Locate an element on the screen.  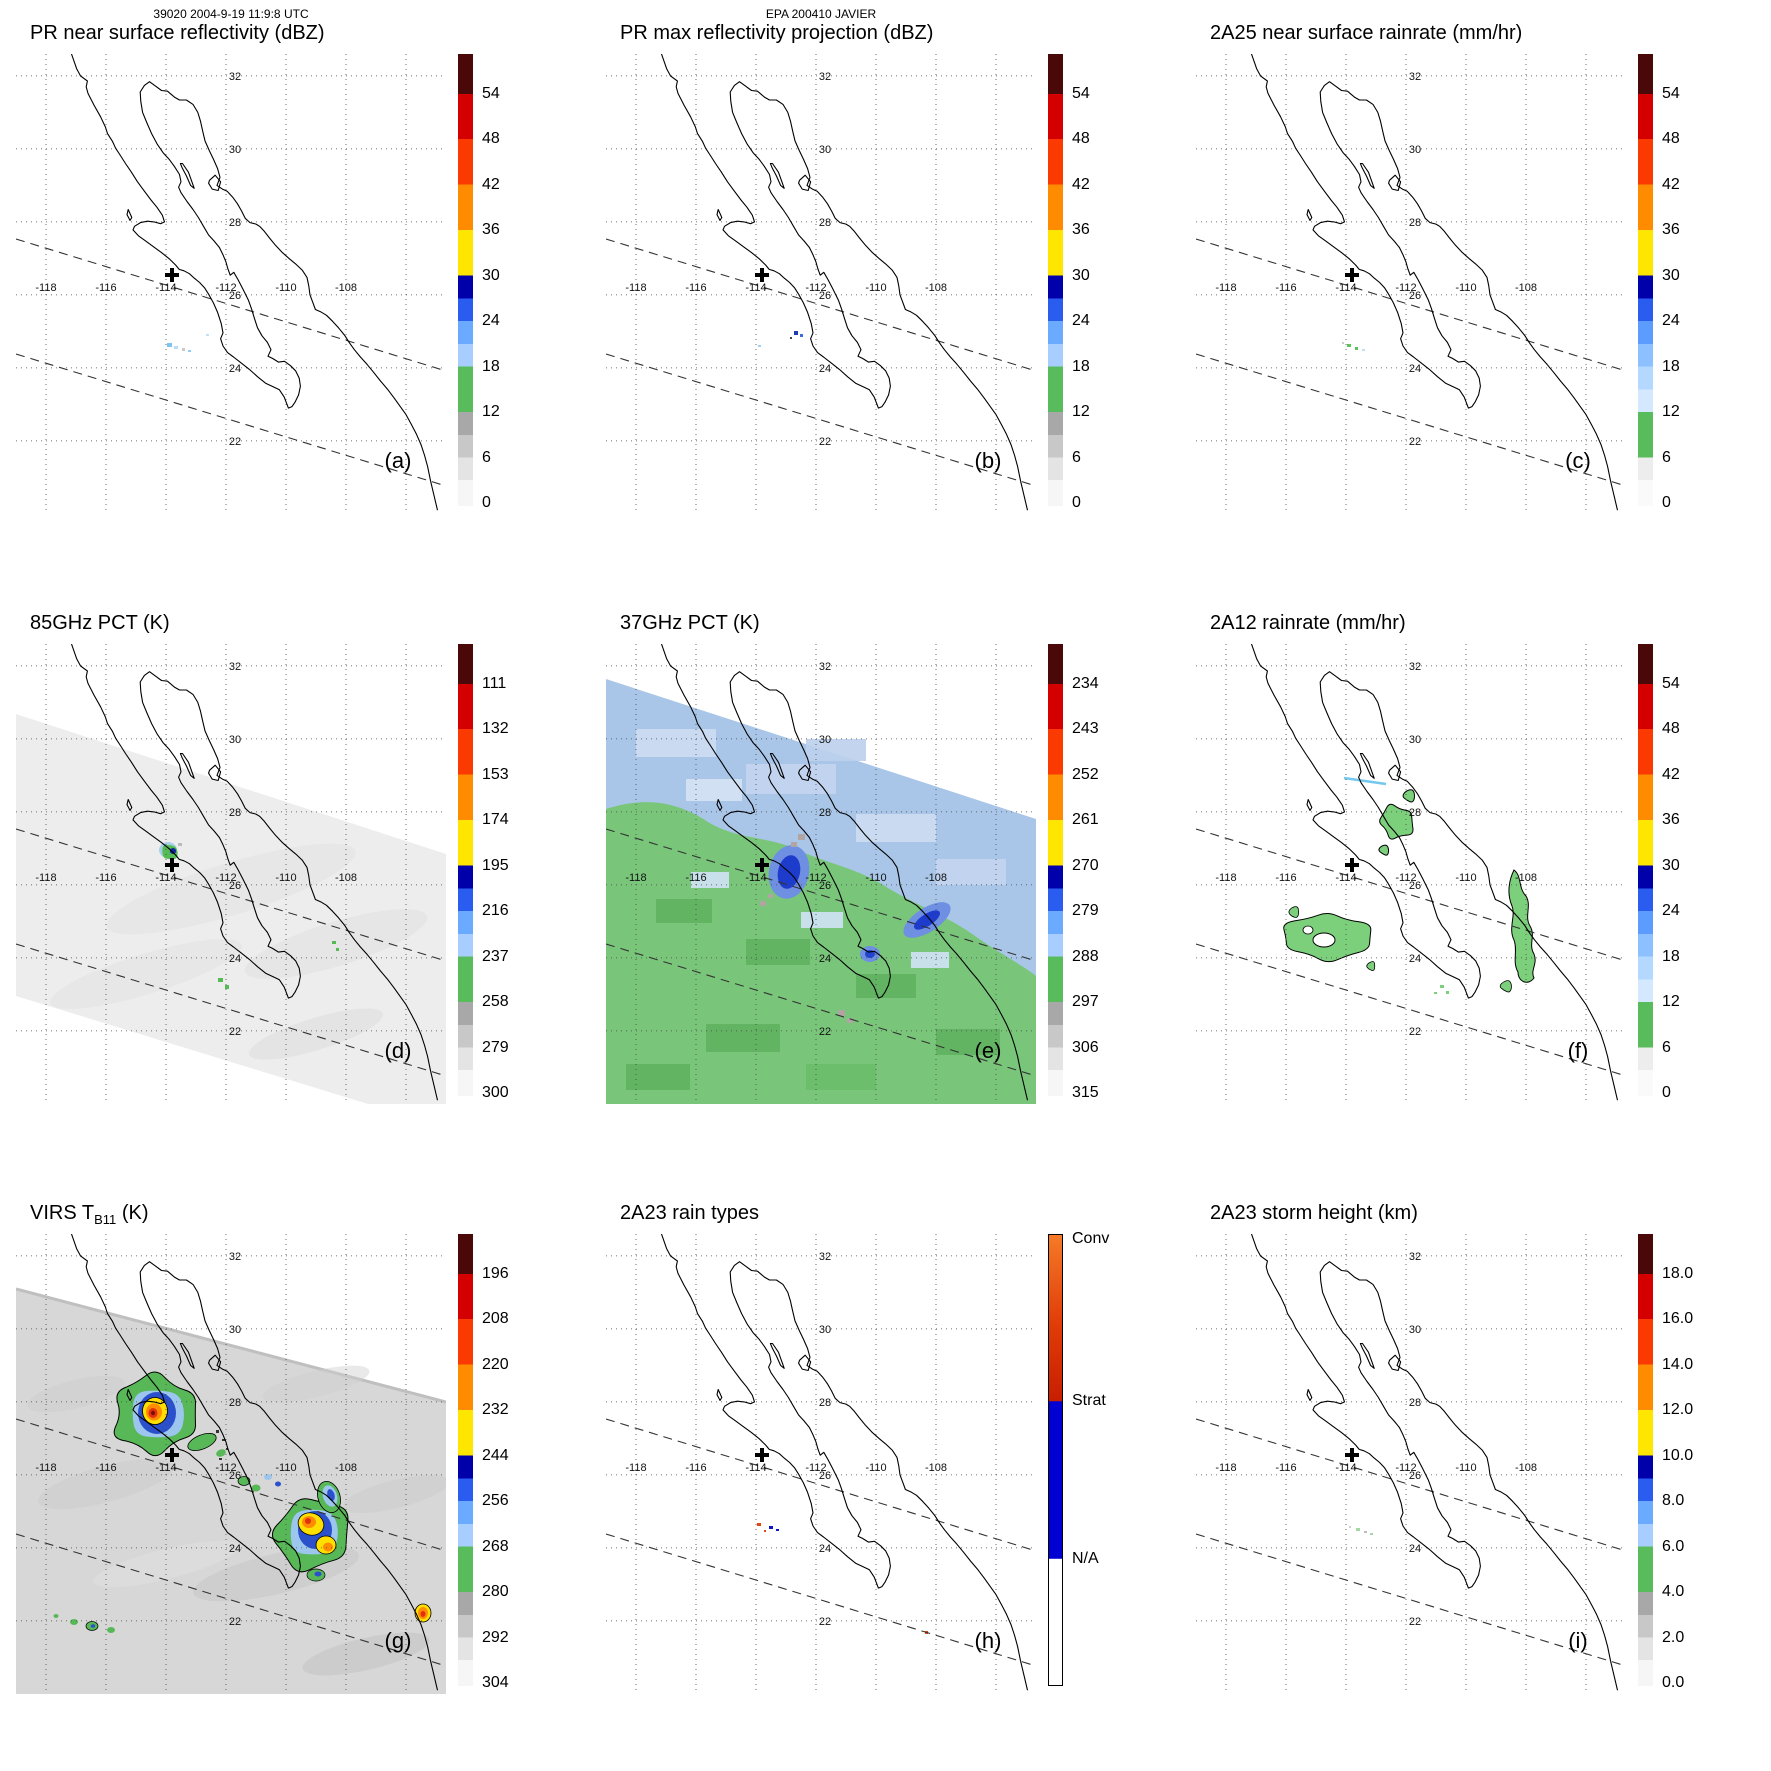
colorbar-raintype-gradient is located at coordinates (1055, 1460).